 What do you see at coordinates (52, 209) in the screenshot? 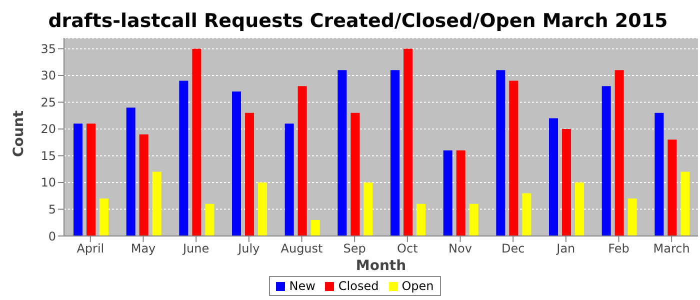
I see `y-tick-label: 5` at bounding box center [52, 209].